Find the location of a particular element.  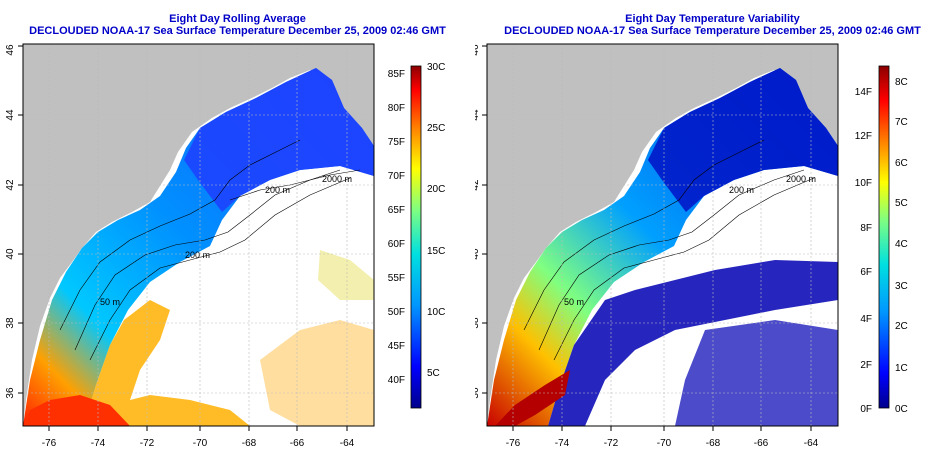

x-tick-label: -76 is located at coordinates (49, 443).